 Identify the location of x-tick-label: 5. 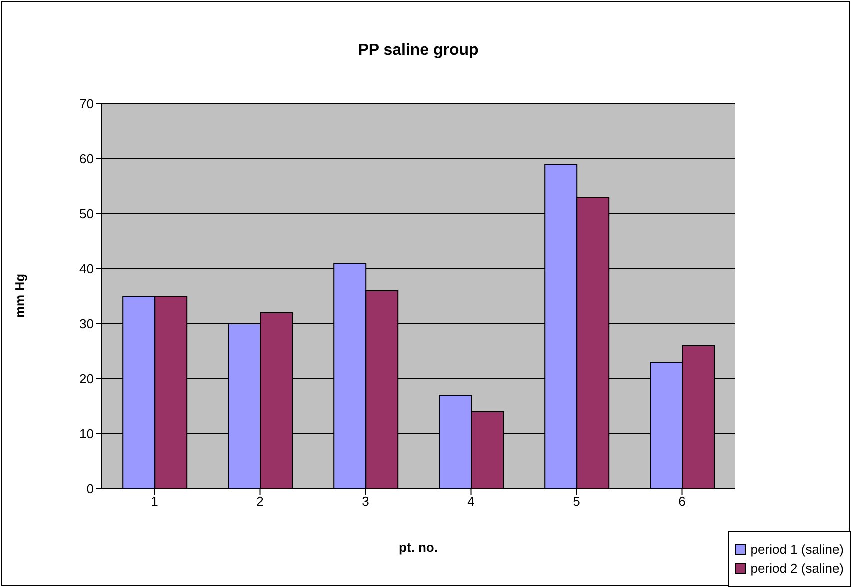
(576, 502).